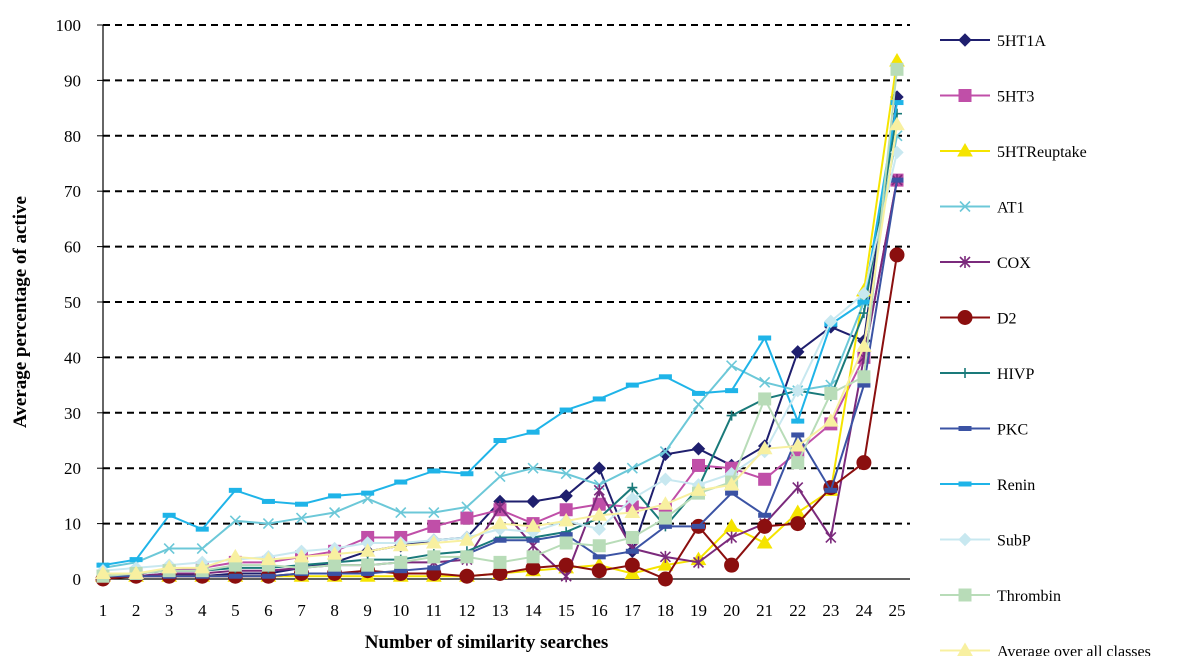 This screenshot has width=1189, height=661. Describe the element at coordinates (978, 319) in the screenshot. I see `legend-item-5: D2` at that location.